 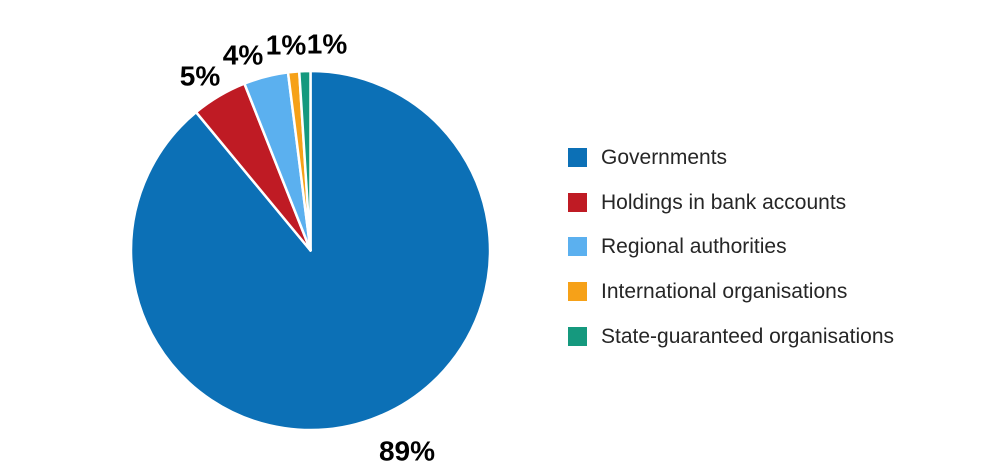 I want to click on slice-percent-label: 5%, so click(x=200, y=76).